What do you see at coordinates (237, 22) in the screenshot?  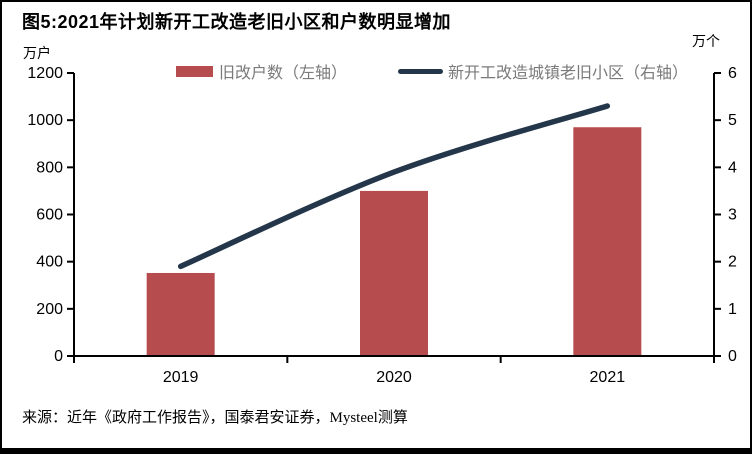 I see `page-title: 图5:2021年计划新开工改造老旧小区和户数明显增加` at bounding box center [237, 22].